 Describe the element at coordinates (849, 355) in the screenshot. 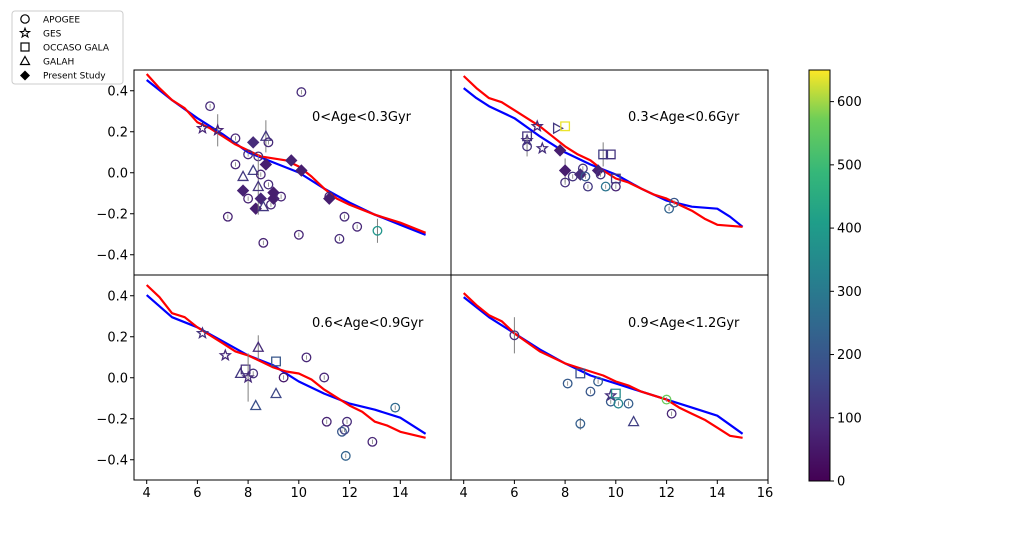

I see `colorbar-tick-label: 200` at that location.